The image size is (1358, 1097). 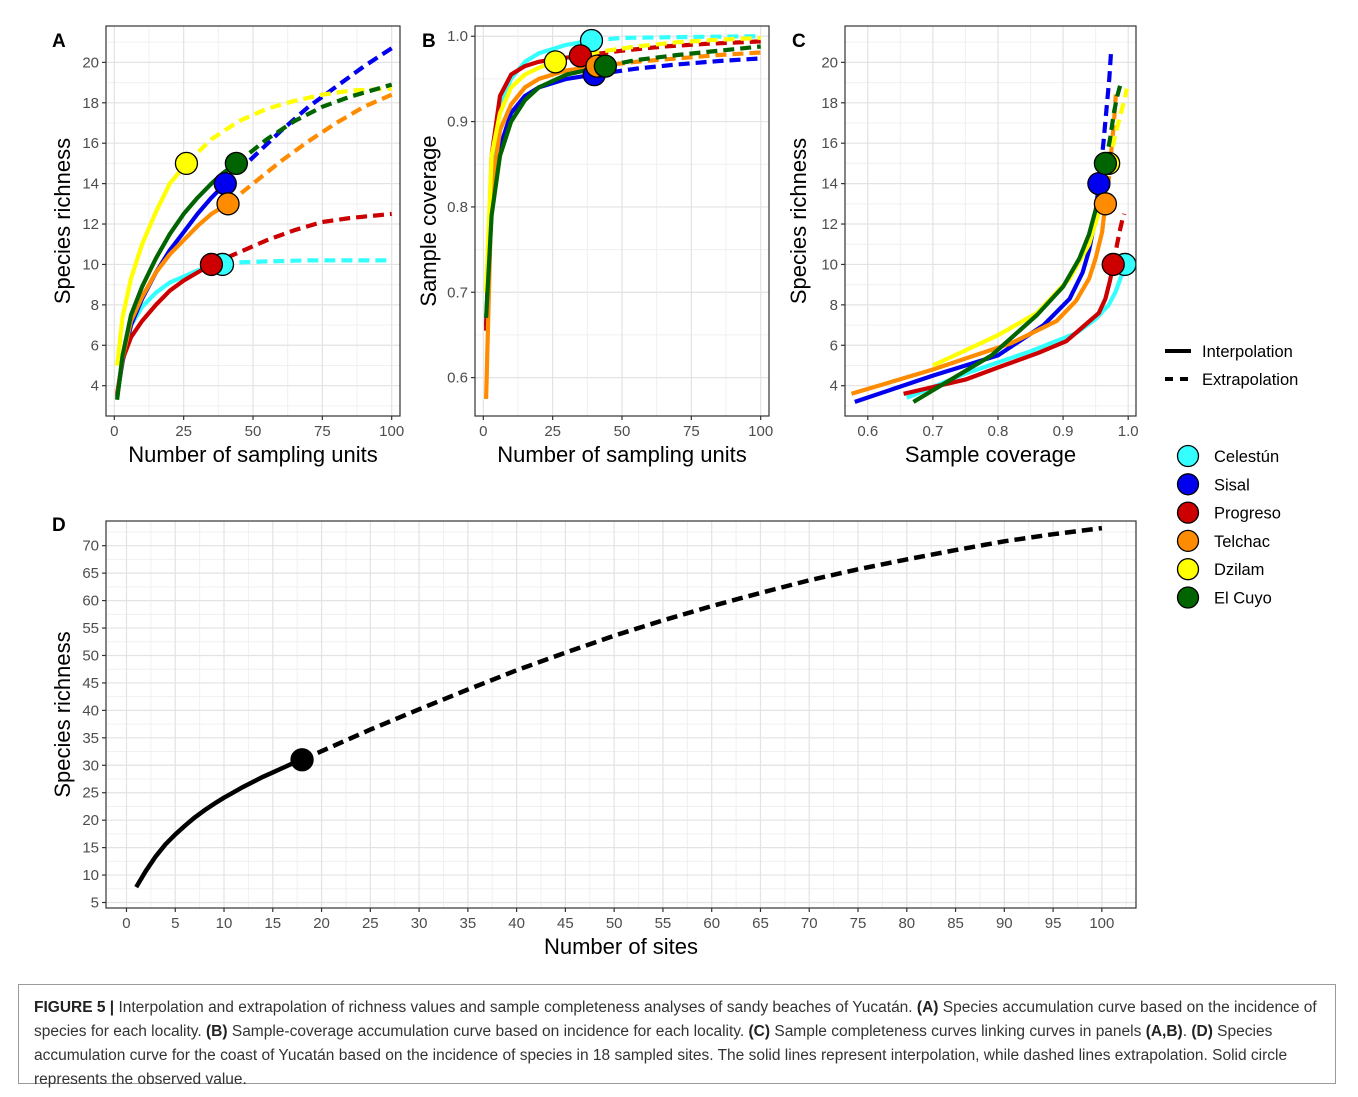 I want to click on y-tick-label: 70, so click(x=90, y=546).